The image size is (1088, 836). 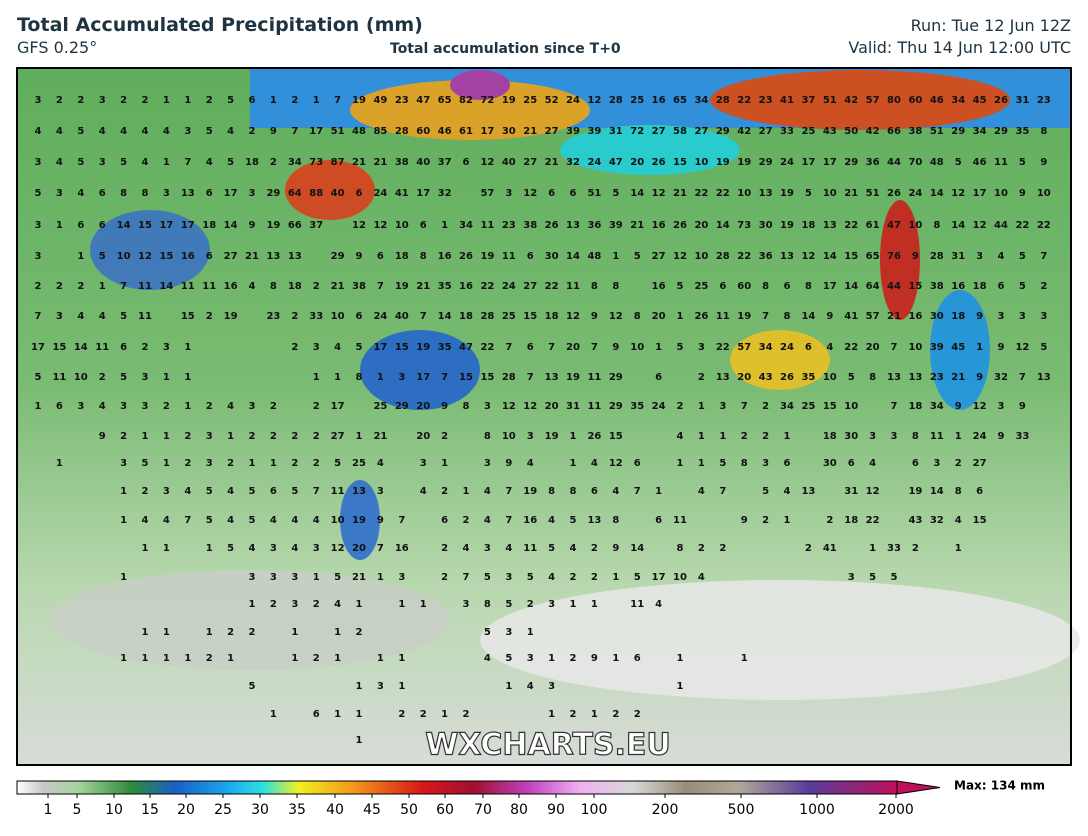 I want to click on precip-value: 45, so click(x=980, y=100).